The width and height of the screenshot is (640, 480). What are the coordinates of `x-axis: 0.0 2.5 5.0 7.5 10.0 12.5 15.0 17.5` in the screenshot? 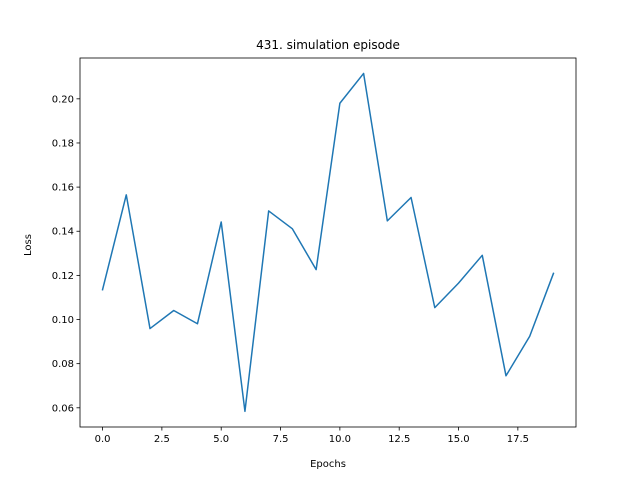 It's located at (312, 436).